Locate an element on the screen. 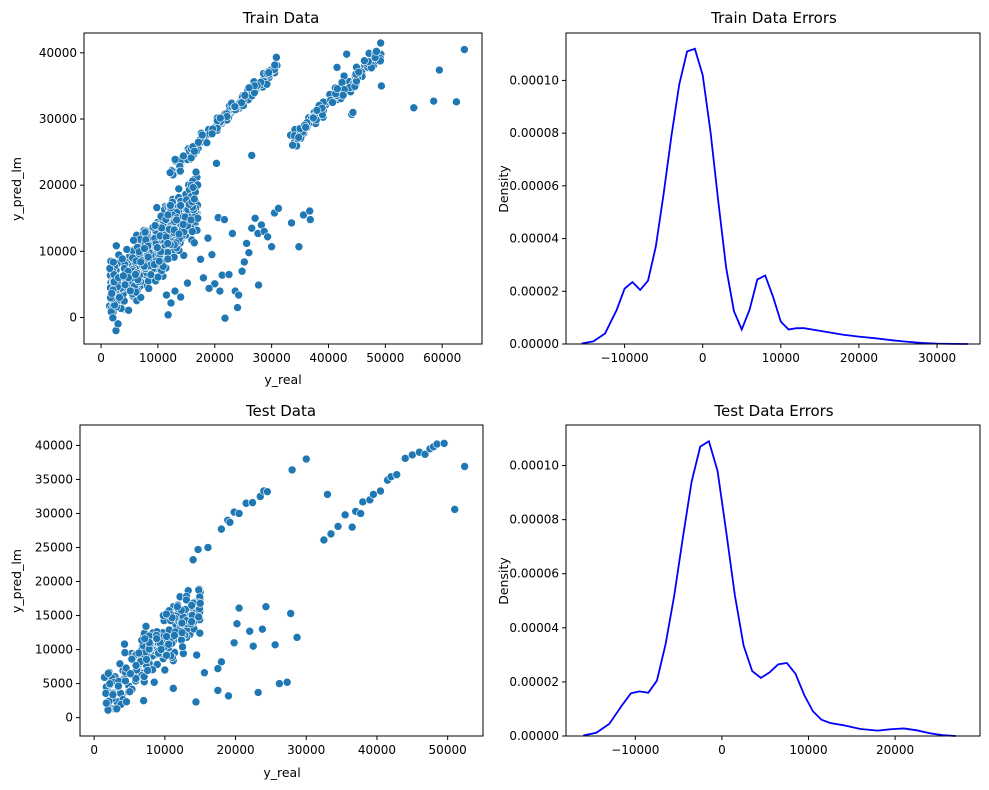 This screenshot has width=989, height=790. train-scatter-xlabel: y_real is located at coordinates (282, 379).